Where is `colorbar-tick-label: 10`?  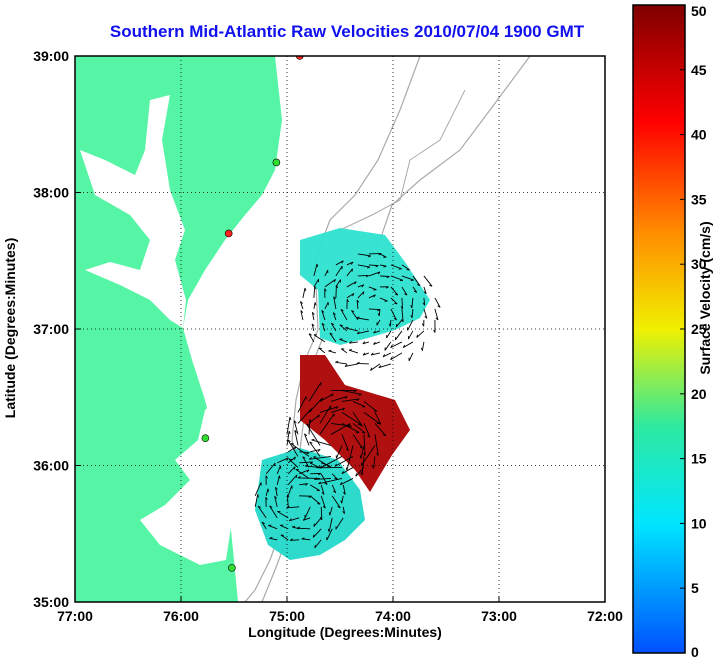 colorbar-tick-label: 10 is located at coordinates (699, 523).